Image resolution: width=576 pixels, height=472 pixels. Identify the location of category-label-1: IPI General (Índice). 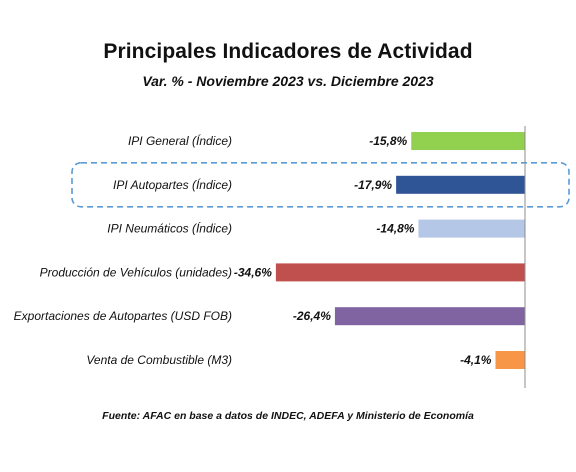
(180, 140).